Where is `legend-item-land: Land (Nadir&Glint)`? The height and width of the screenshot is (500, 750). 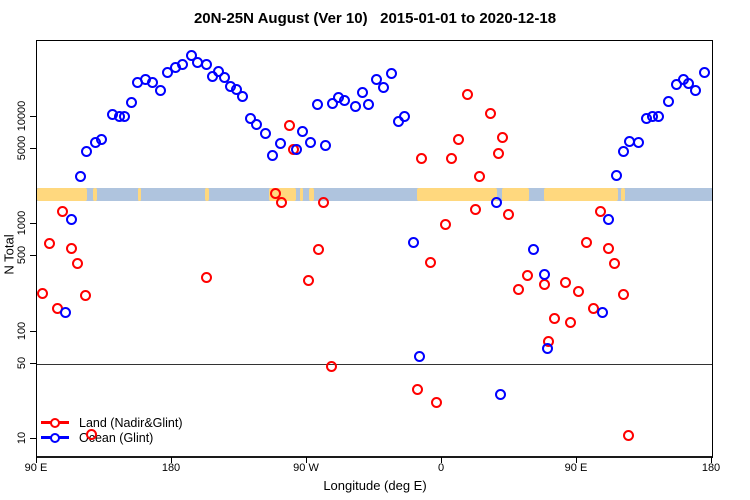 legend-item-land: Land (Nadir&Glint) is located at coordinates (112, 422).